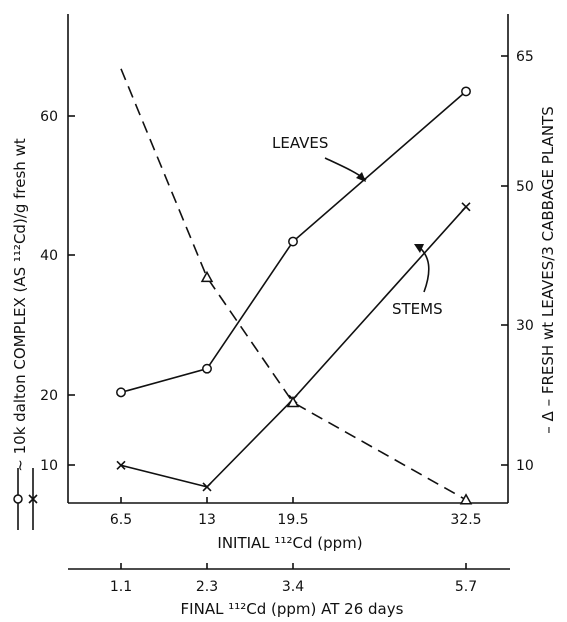 This screenshot has height=622, width=567. I want to click on leaves-arrow-head, so click(361, 177).